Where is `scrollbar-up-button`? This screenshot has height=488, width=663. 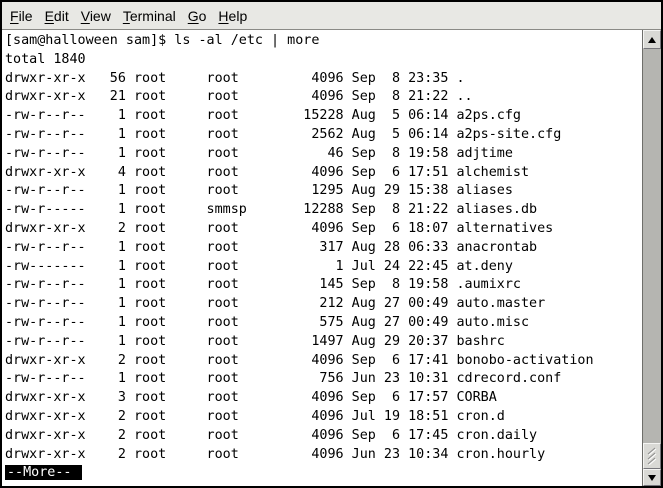 scrollbar-up-button is located at coordinates (652, 39).